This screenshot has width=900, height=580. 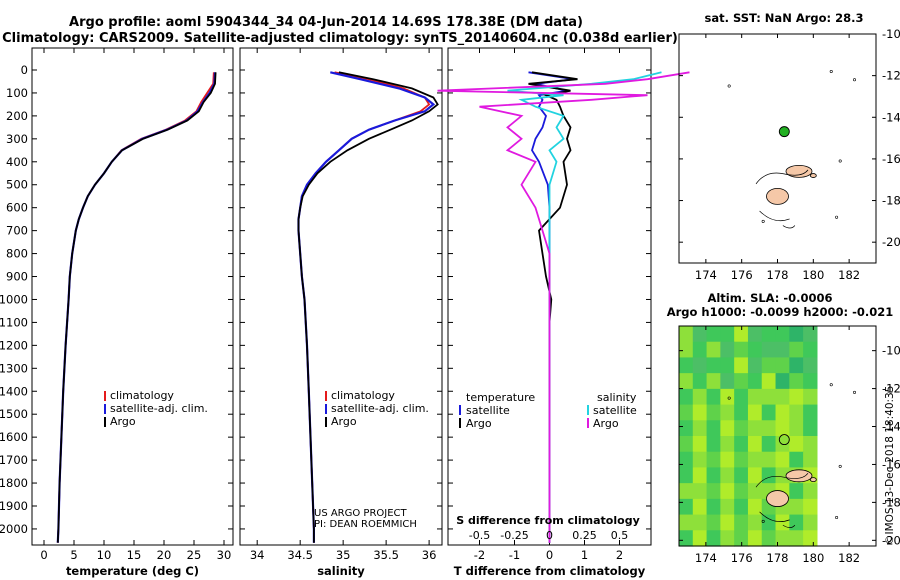 What do you see at coordinates (891, 540) in the screenshot?
I see `lat-tick-label: -20` at bounding box center [891, 540].